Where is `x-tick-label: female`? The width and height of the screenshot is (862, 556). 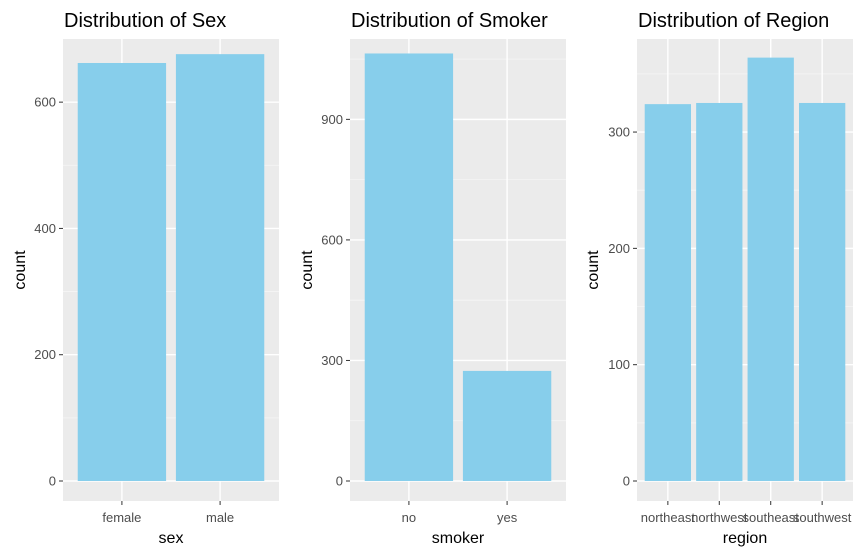
x-tick-label: female is located at coordinates (121, 517).